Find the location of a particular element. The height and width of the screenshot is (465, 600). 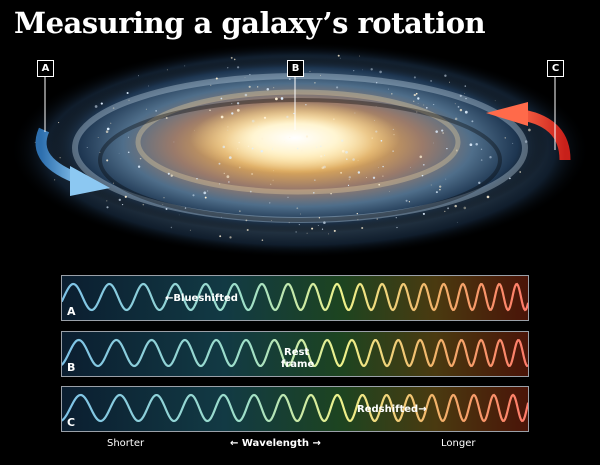

wave-c is located at coordinates (295, 408).